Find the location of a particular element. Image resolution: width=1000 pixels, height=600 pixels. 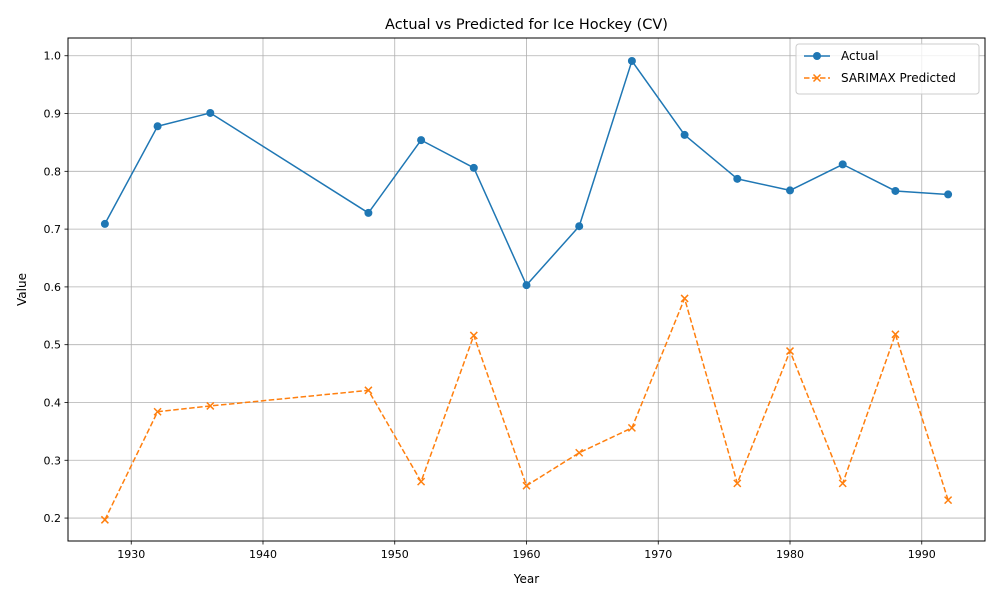

x-tick-label: 1990 is located at coordinates (922, 554).